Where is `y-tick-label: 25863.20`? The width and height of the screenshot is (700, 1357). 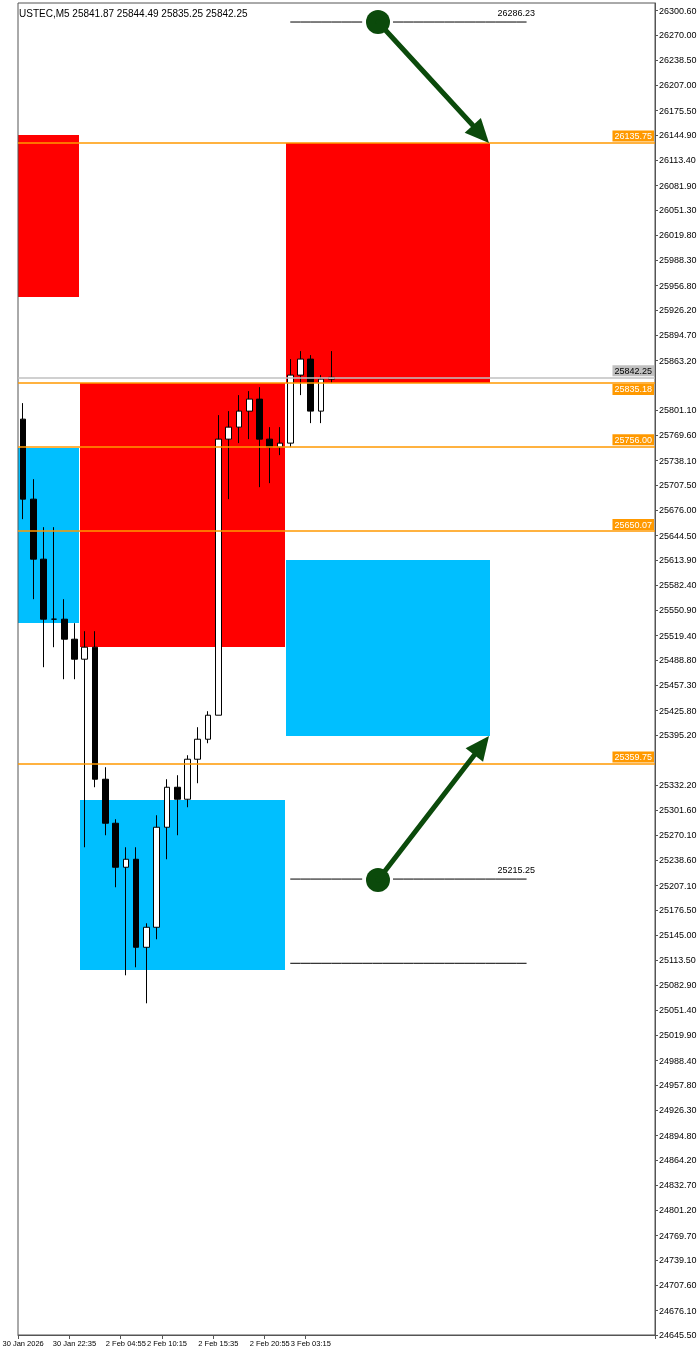 y-tick-label: 25863.20 is located at coordinates (678, 360).